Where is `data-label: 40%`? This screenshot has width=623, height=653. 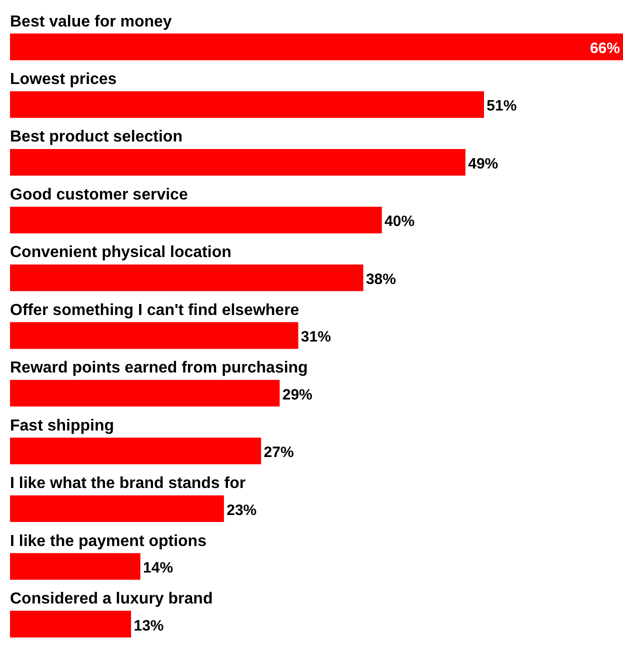 data-label: 40% is located at coordinates (399, 221).